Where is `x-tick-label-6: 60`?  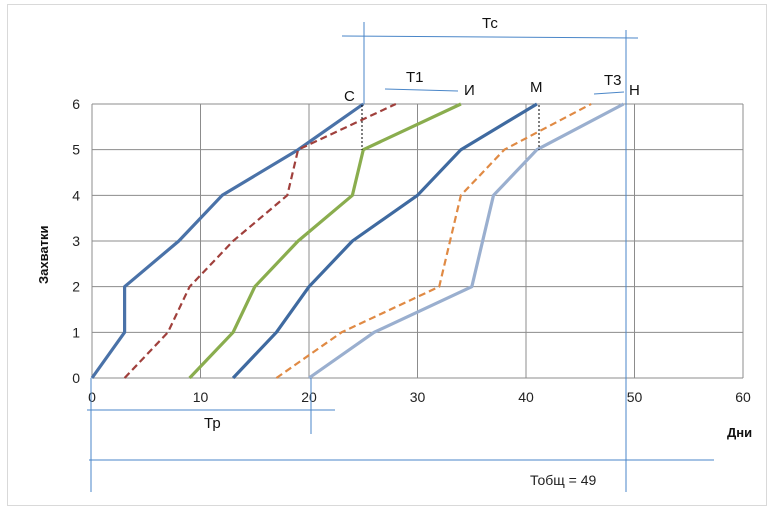
x-tick-label-6: 60 is located at coordinates (743, 397).